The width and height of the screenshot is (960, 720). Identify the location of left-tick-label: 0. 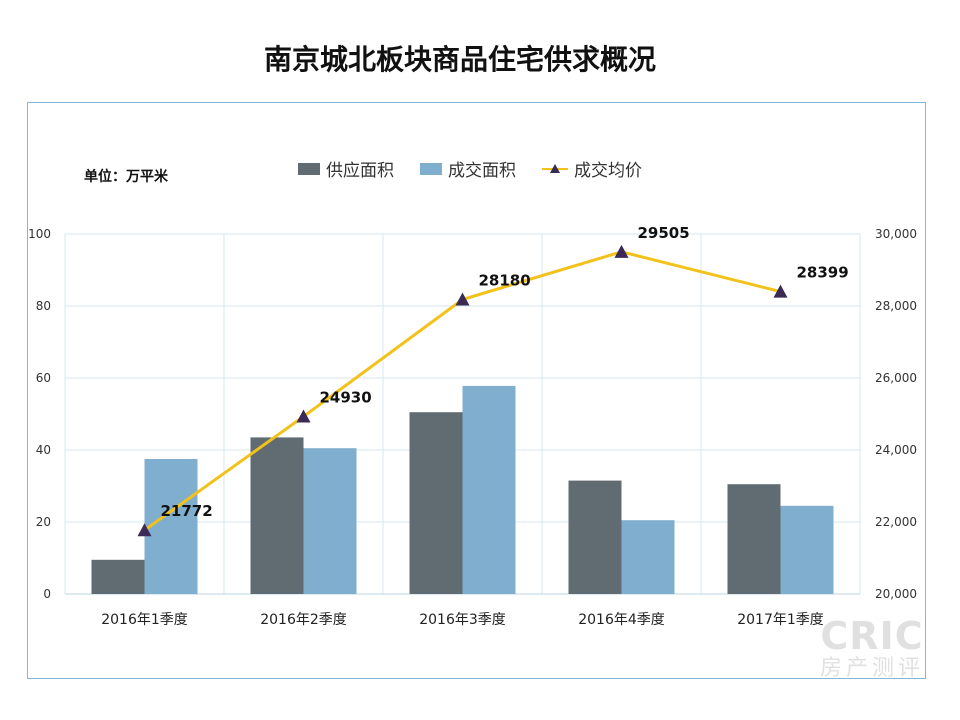
(47, 594).